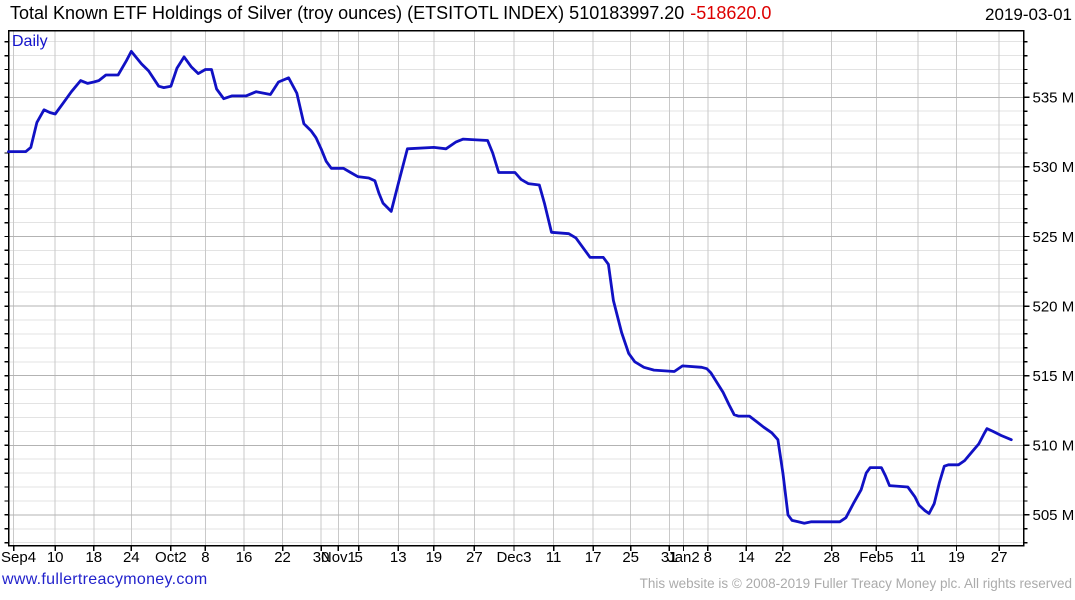 This screenshot has width=1075, height=600. Describe the element at coordinates (746, 557) in the screenshot. I see `svg-text: 14` at that location.